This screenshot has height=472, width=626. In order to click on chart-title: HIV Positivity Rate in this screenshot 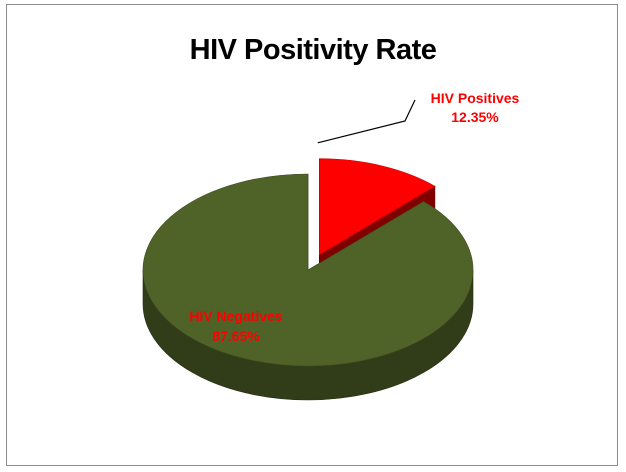, I will do `click(313, 50)`.